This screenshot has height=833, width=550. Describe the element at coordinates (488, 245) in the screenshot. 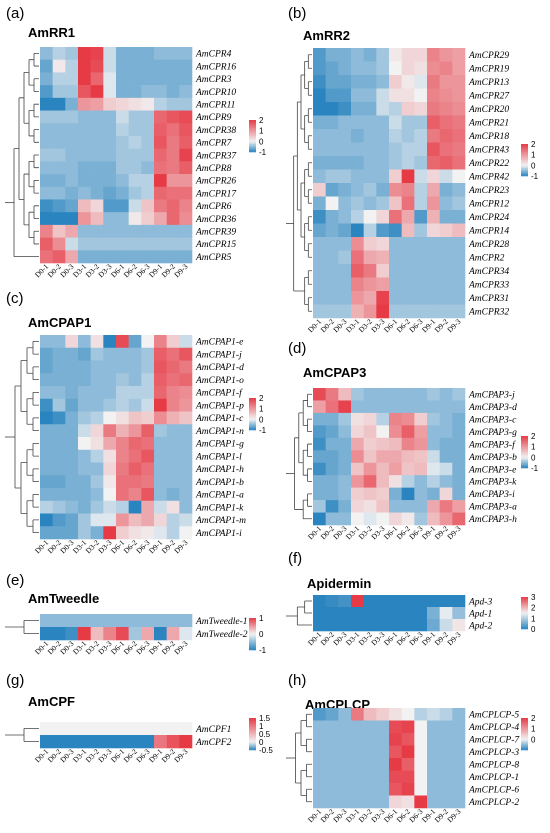

I see `row-label: AmCPR28` at that location.